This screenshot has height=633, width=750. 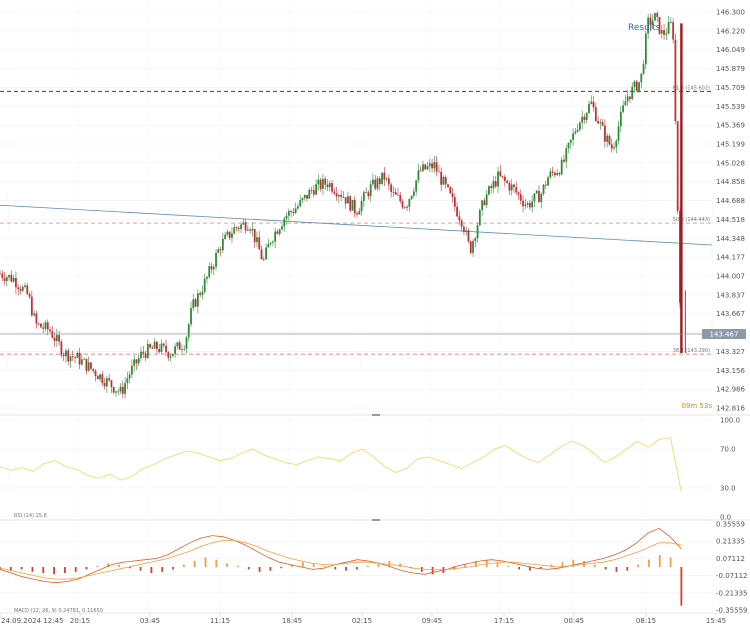 I want to click on trendline, so click(x=356, y=225).